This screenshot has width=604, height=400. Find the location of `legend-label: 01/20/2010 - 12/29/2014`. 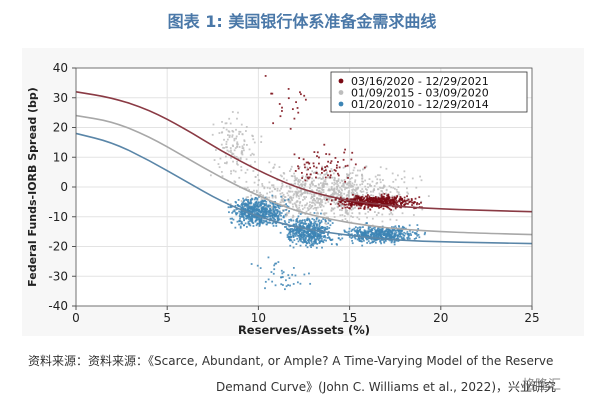

legend-label: 01/20/2010 - 12/29/2014 is located at coordinates (420, 104).